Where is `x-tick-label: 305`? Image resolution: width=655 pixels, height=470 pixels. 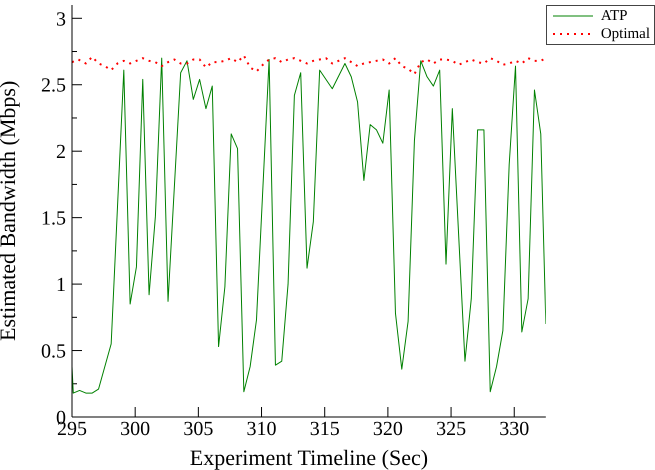 x-tick-label: 305 is located at coordinates (198, 429).